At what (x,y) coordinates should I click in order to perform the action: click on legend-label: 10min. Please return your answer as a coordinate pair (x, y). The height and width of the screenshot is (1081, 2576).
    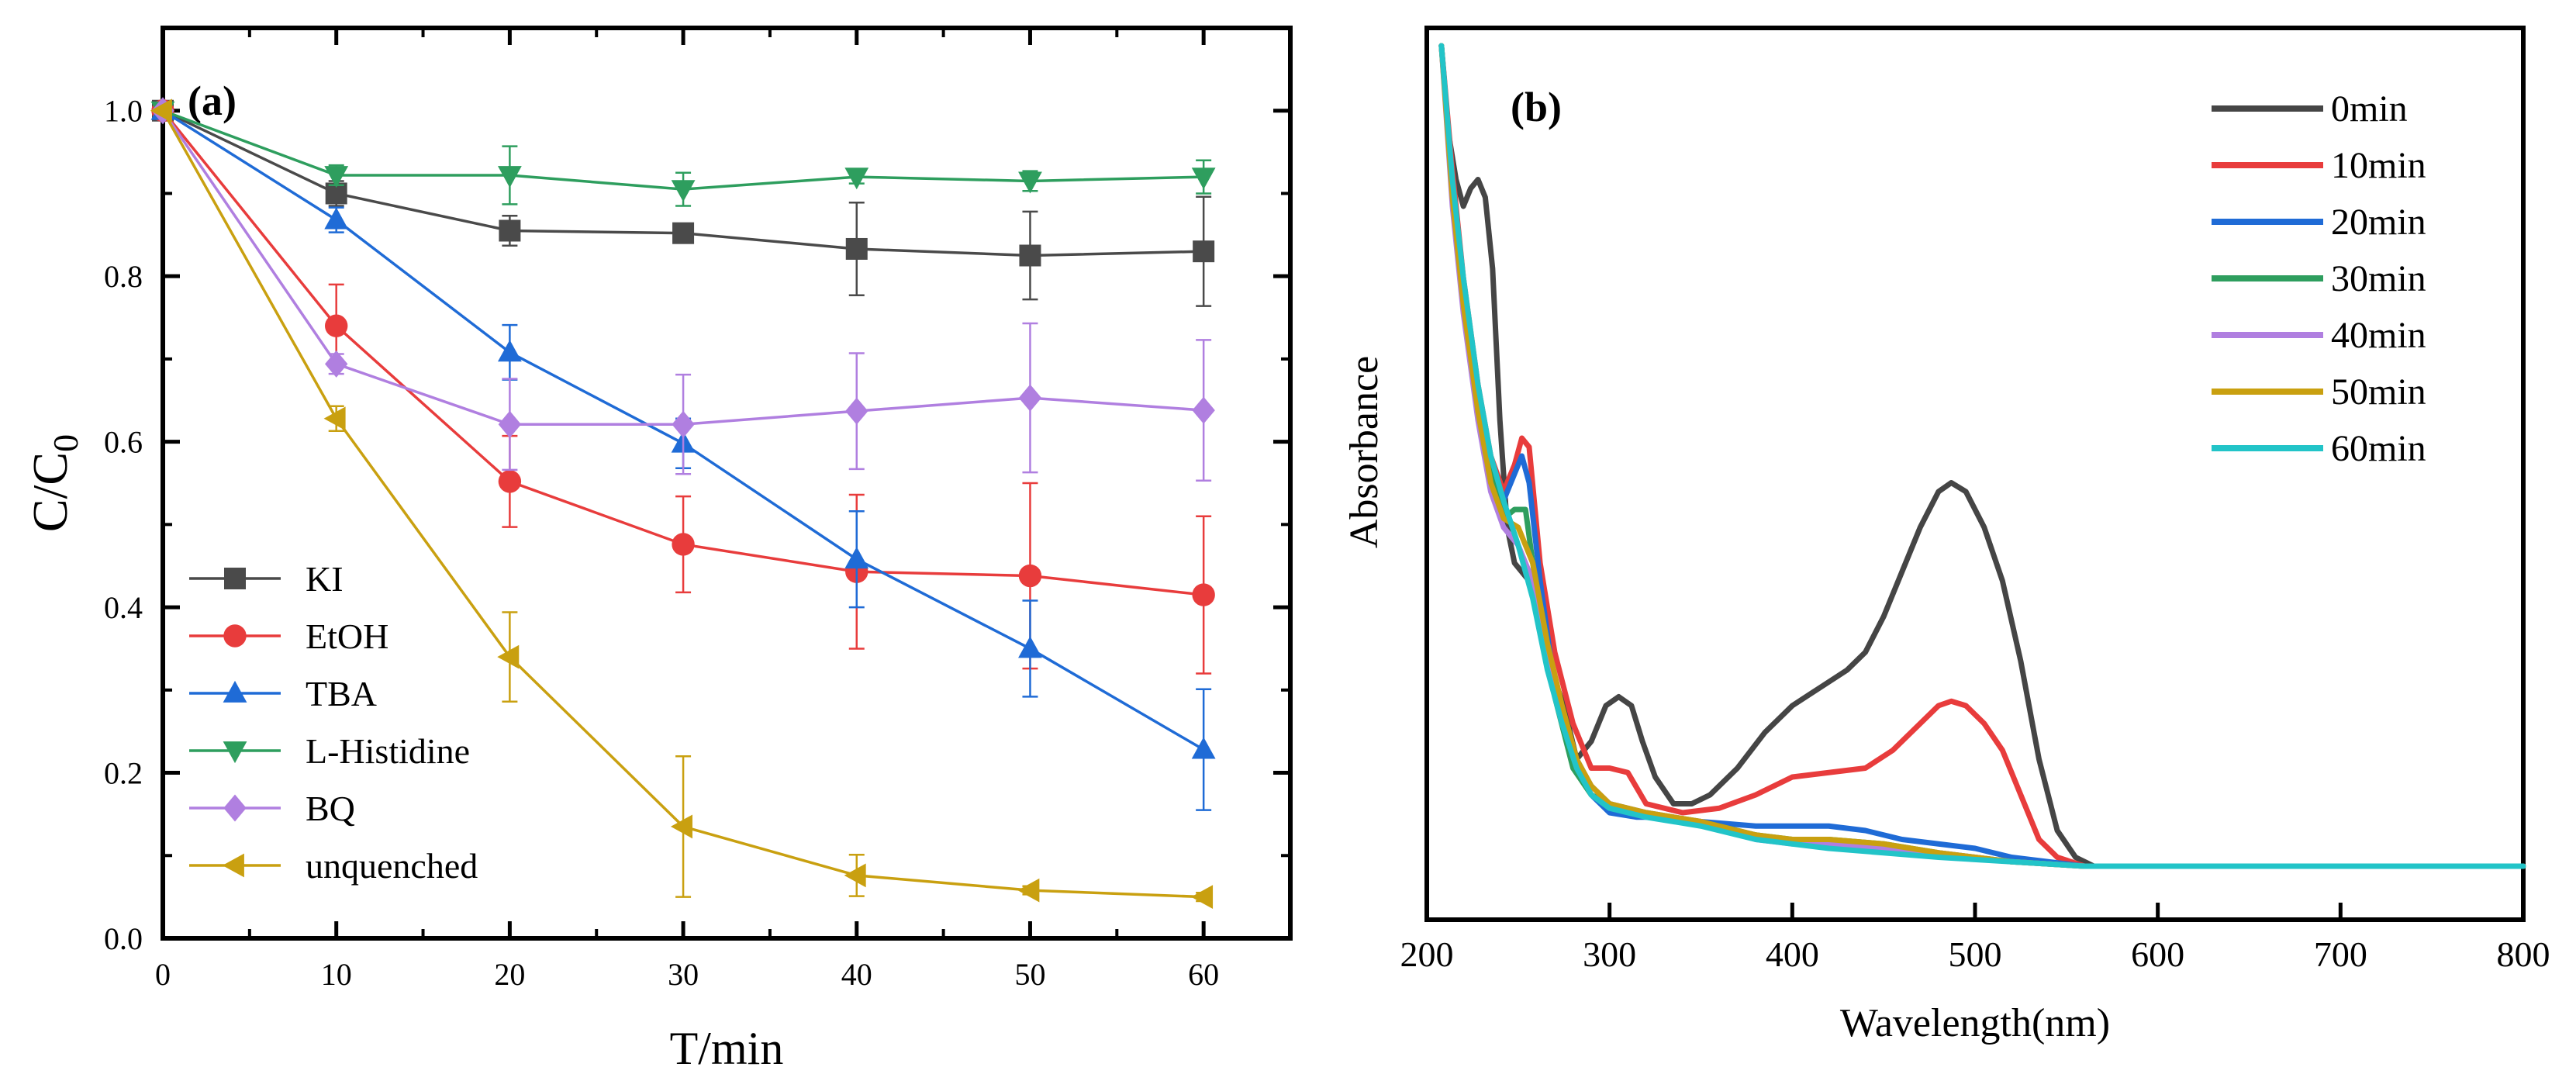
    Looking at the image, I should click on (2378, 165).